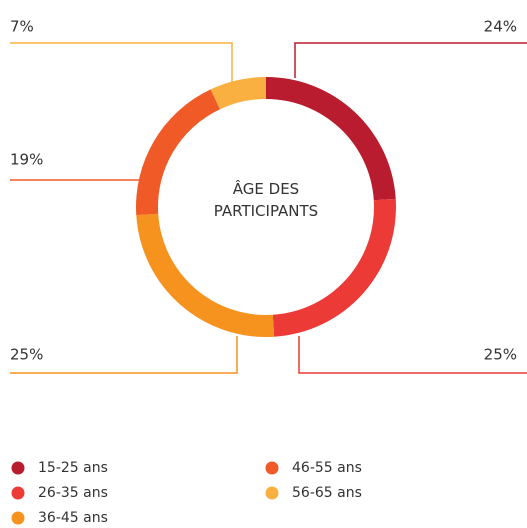  What do you see at coordinates (26, 160) in the screenshot?
I see `value-label: 19%` at bounding box center [26, 160].